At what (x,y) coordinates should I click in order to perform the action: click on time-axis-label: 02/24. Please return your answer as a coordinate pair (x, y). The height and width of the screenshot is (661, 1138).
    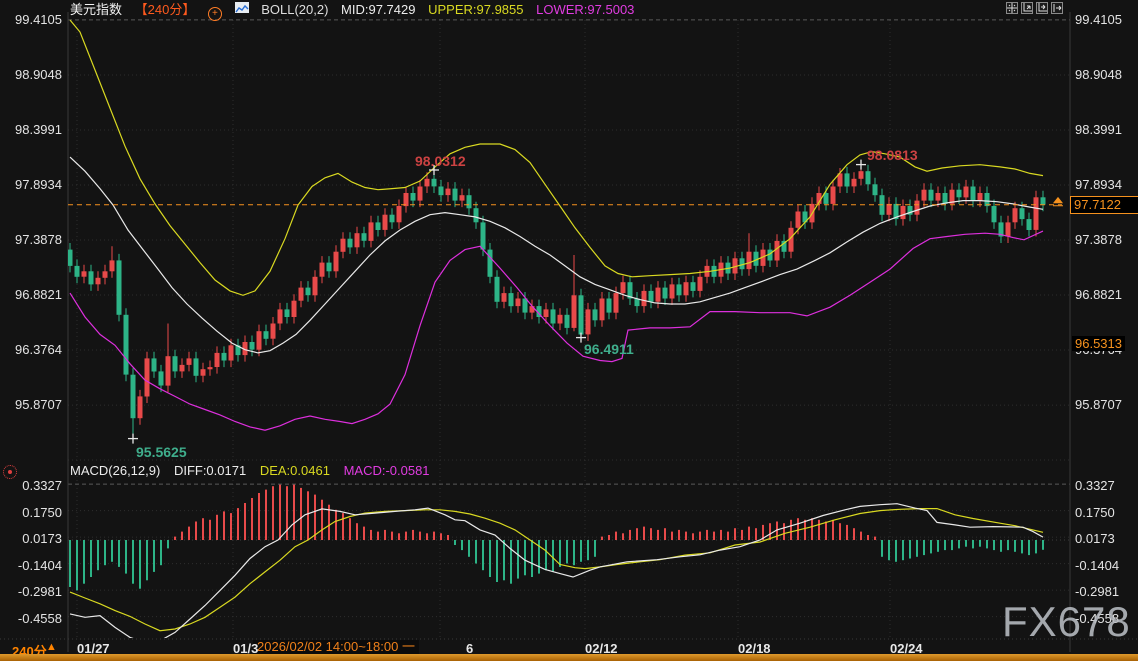
    Looking at the image, I should click on (906, 648).